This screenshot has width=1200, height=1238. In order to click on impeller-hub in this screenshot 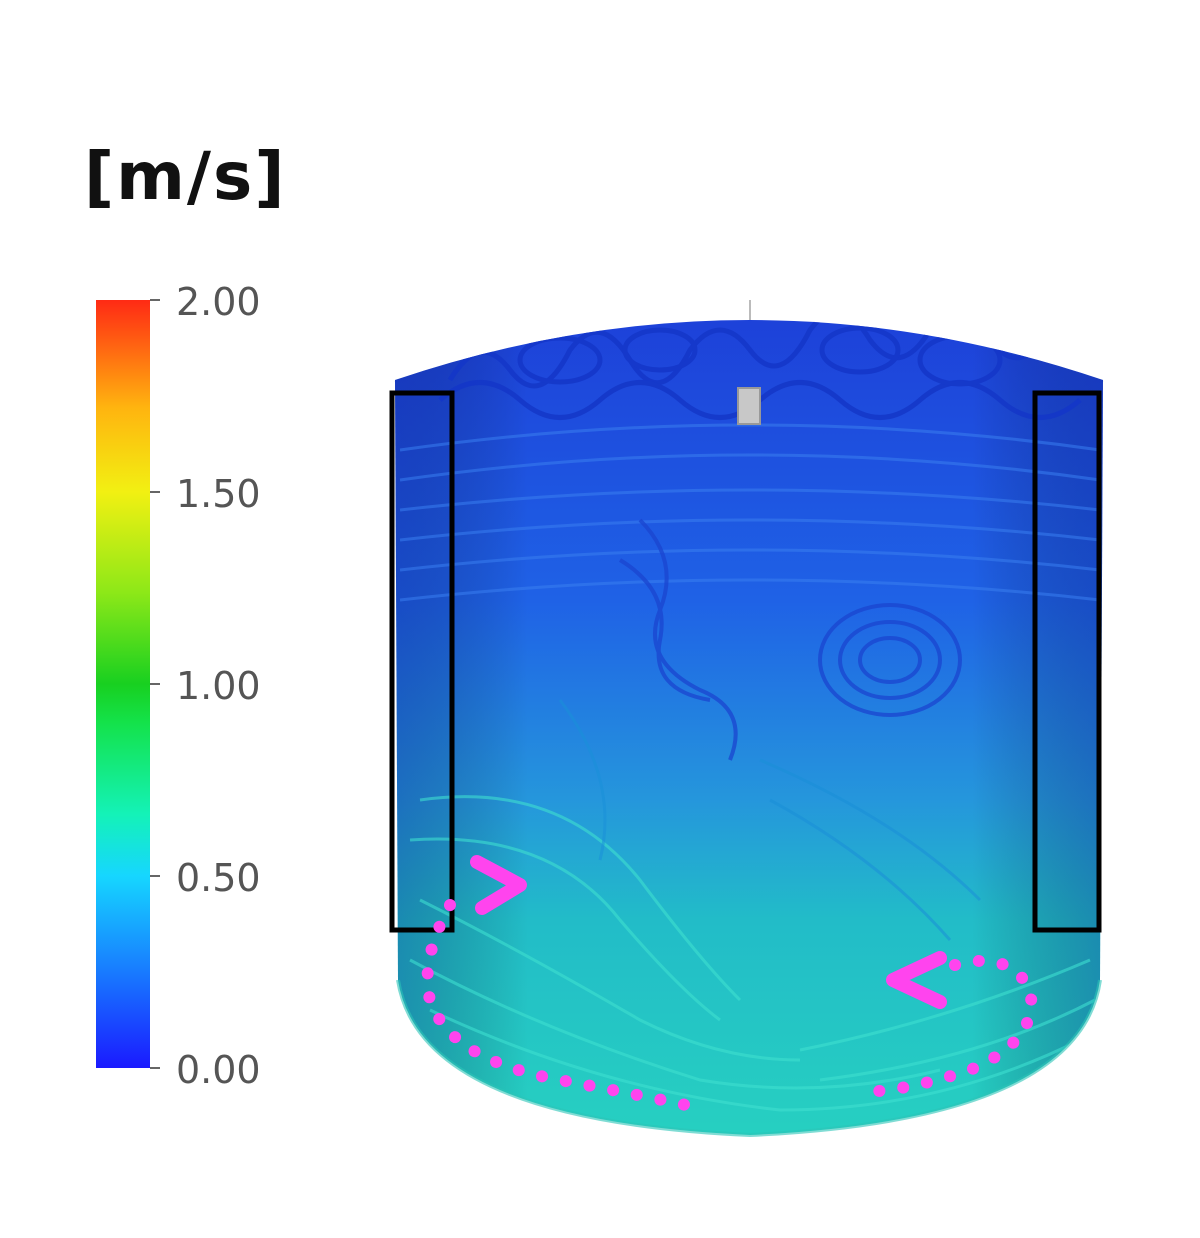, I will do `click(749, 406)`.